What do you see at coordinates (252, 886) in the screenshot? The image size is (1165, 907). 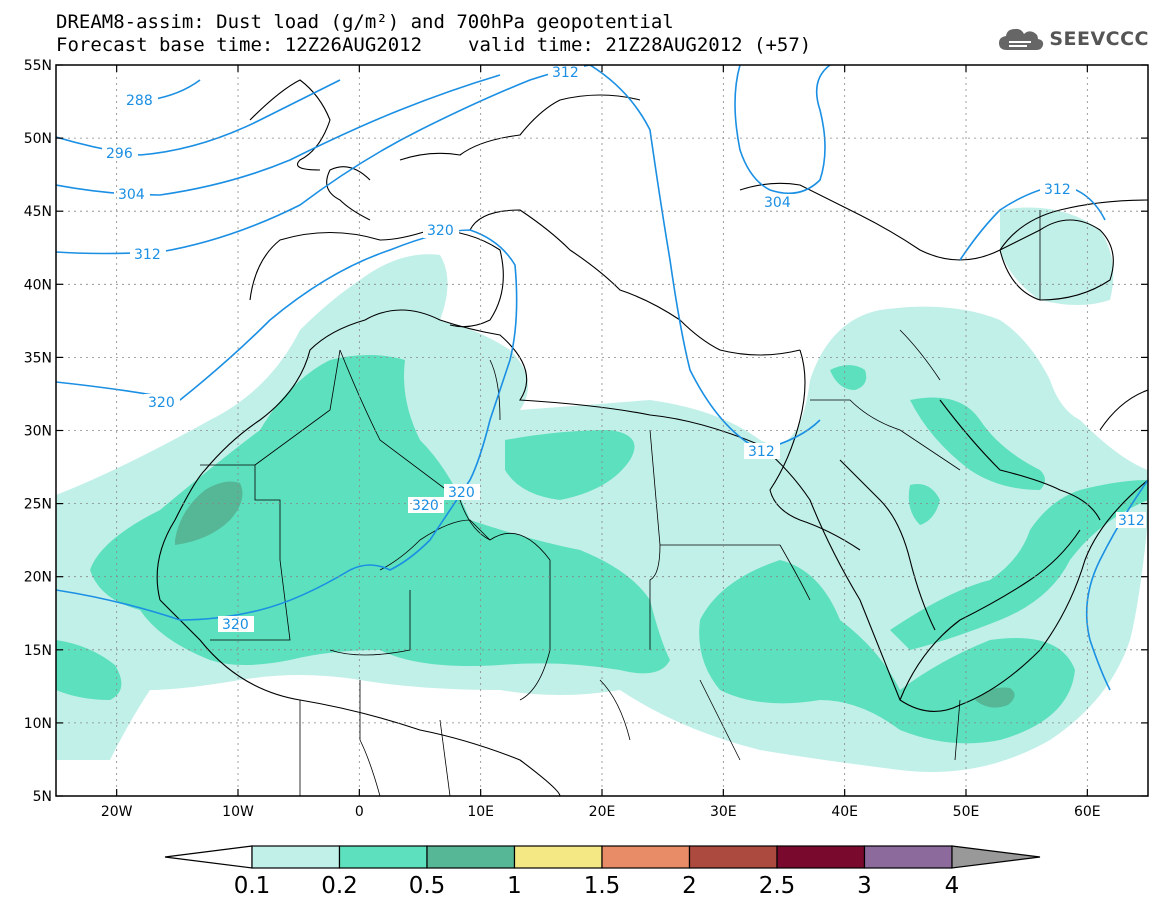 I see `colorbar-label: 0.1` at bounding box center [252, 886].